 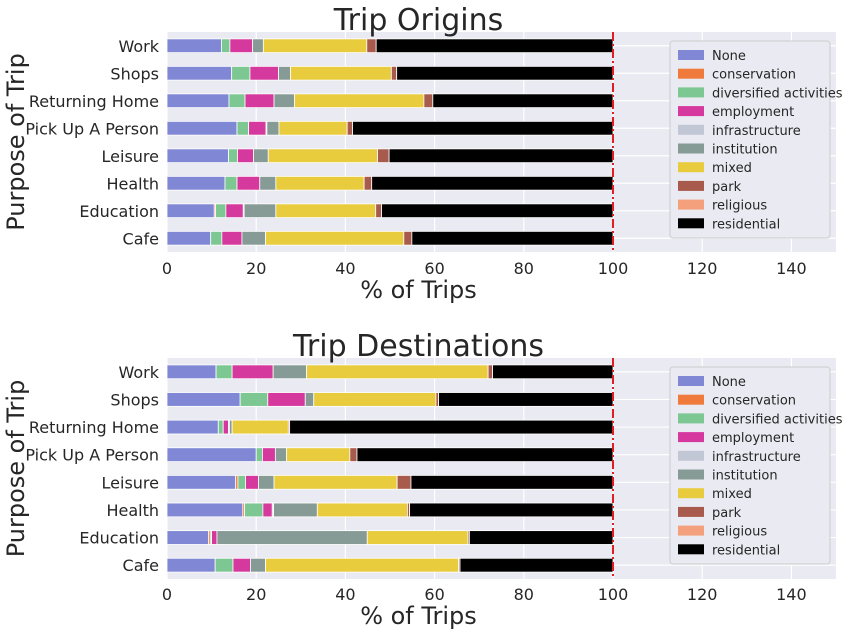 What do you see at coordinates (756, 131) in the screenshot?
I see `legend-label: infrastructure` at bounding box center [756, 131].